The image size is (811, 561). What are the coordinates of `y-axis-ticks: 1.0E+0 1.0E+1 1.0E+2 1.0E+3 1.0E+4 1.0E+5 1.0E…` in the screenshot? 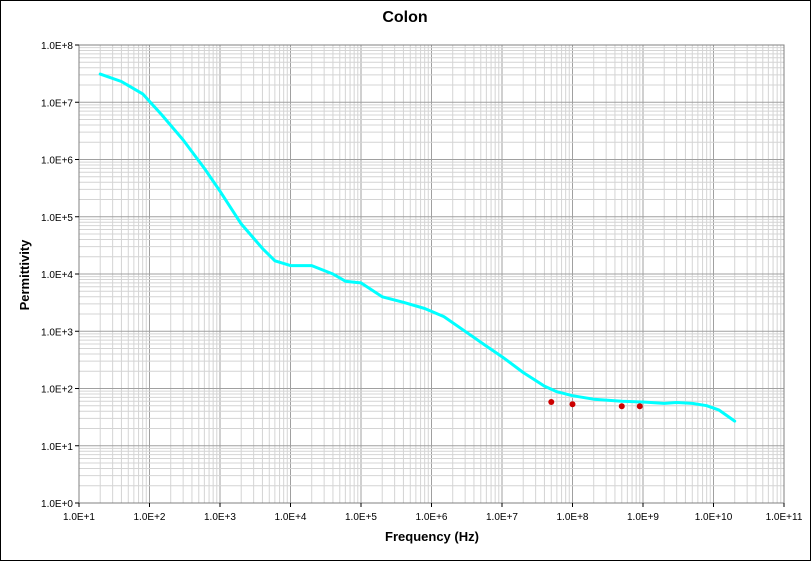 It's located at (60, 275).